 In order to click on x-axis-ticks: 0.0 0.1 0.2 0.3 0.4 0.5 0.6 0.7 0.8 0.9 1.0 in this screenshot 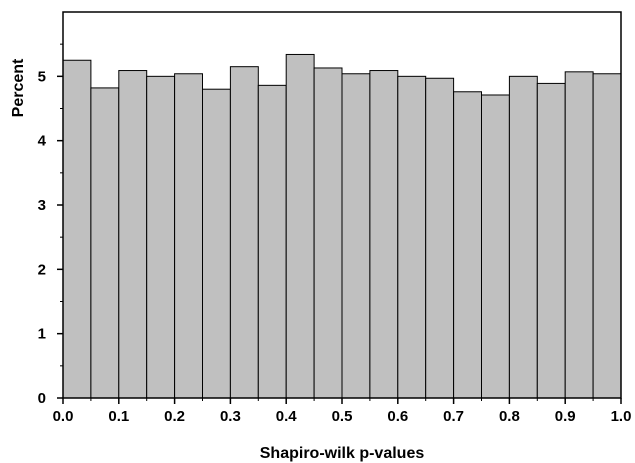, I will do `click(342, 411)`.